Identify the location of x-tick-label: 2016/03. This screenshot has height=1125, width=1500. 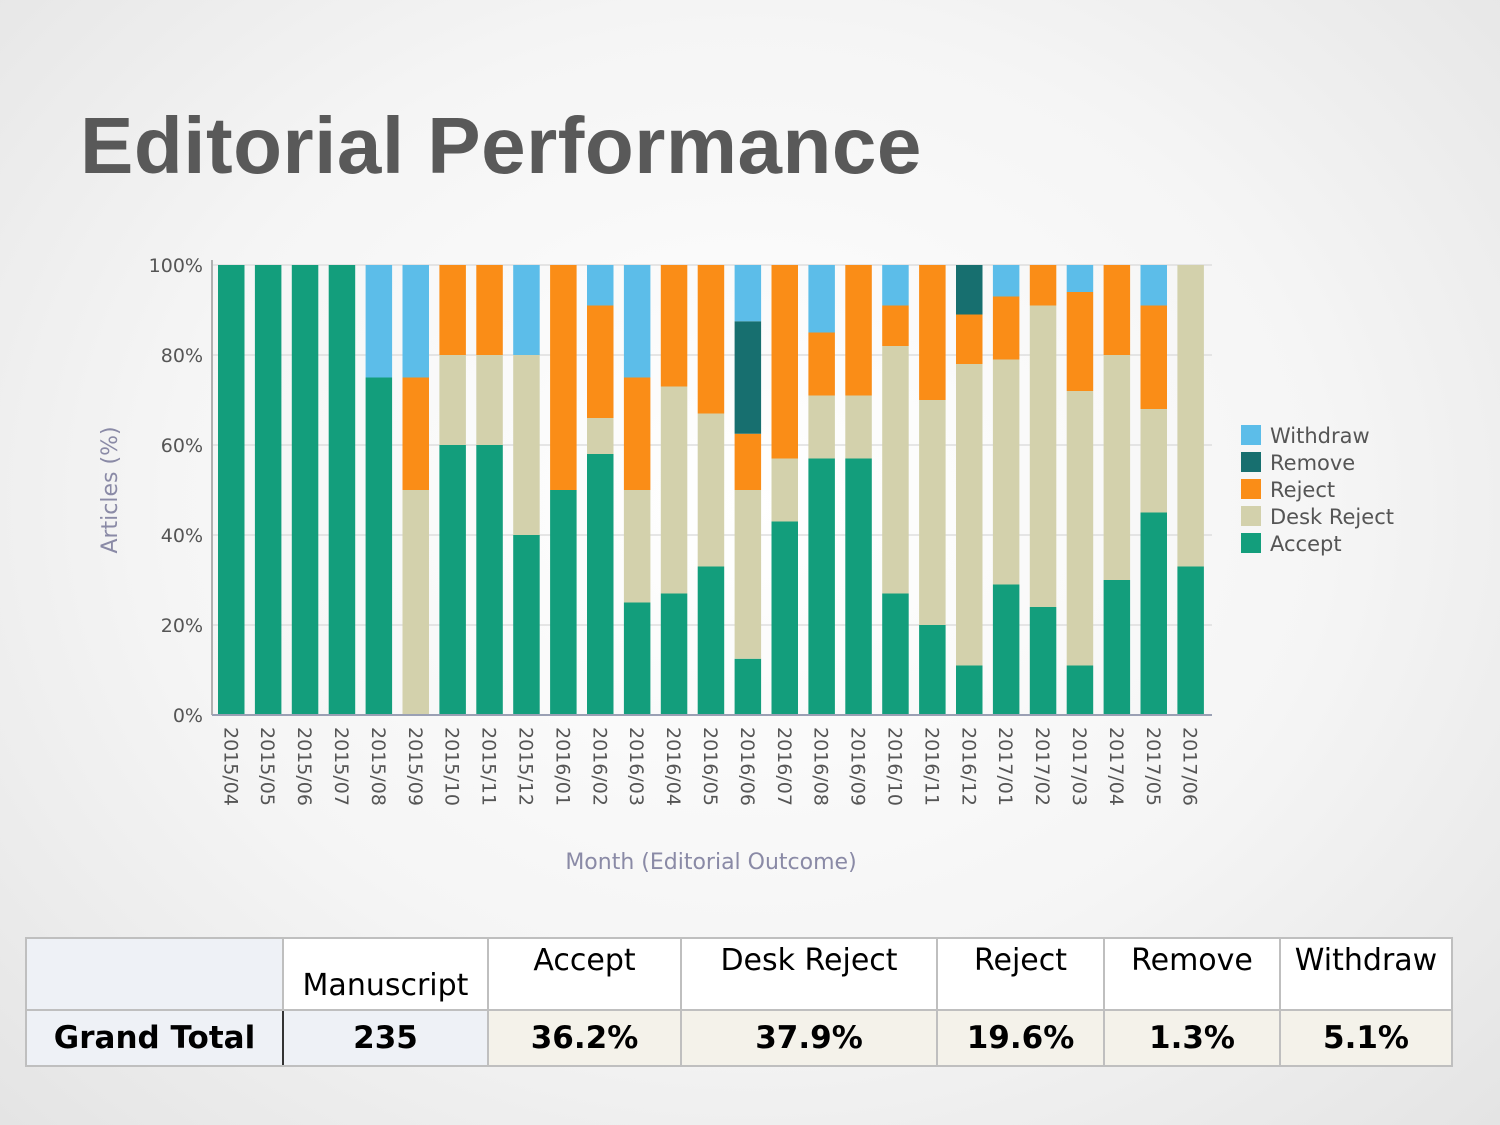
(636, 766).